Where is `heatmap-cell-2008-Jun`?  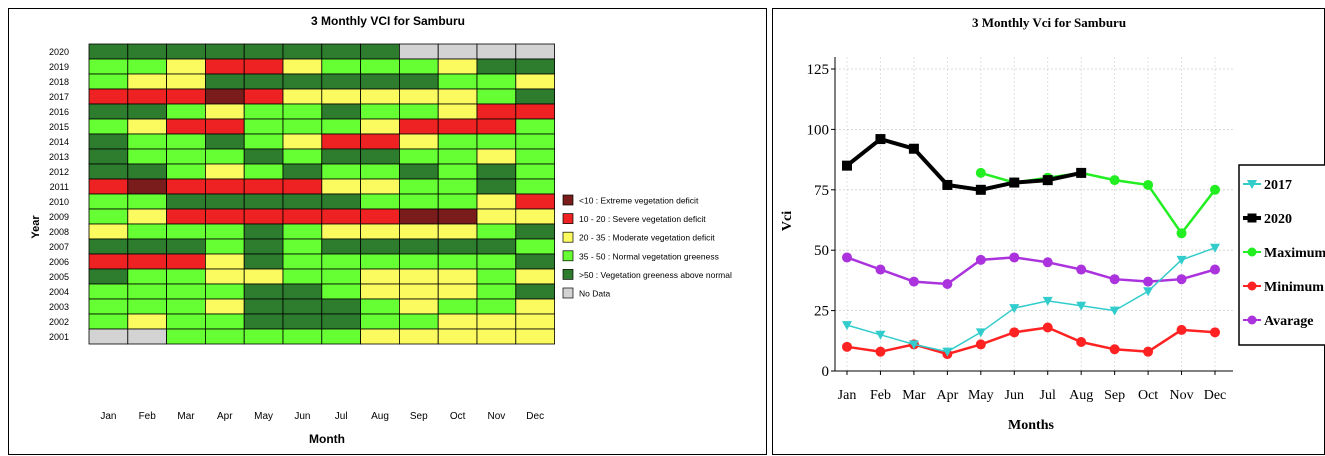 heatmap-cell-2008-Jun is located at coordinates (302, 231).